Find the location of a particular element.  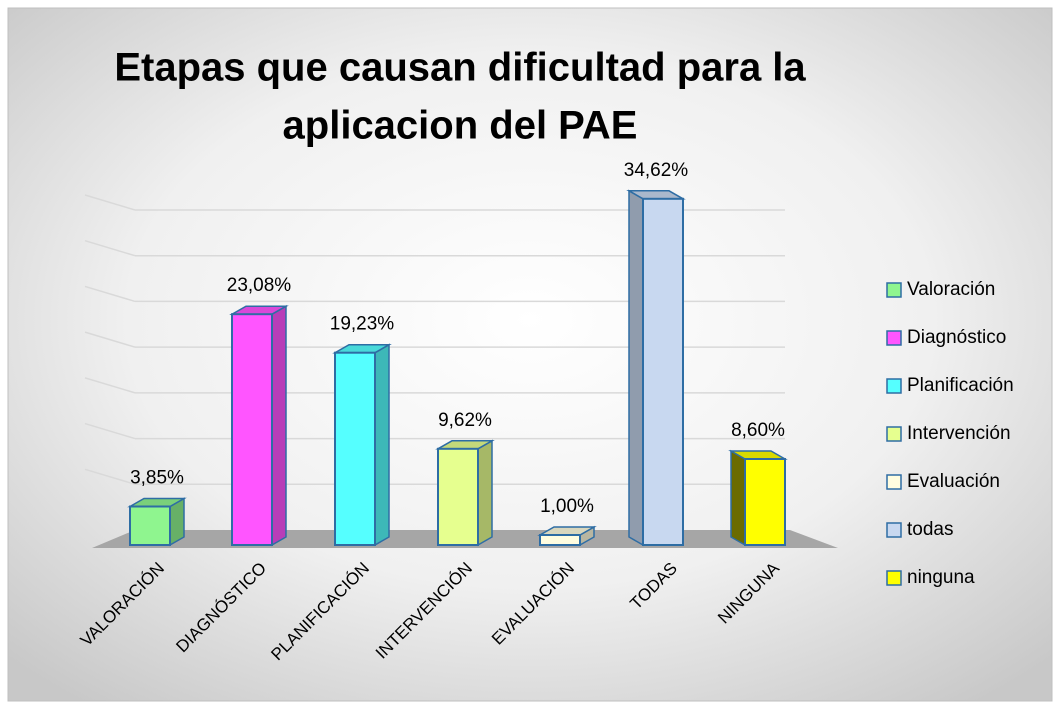

chart-title: aplicacion del PAE is located at coordinates (460, 126).